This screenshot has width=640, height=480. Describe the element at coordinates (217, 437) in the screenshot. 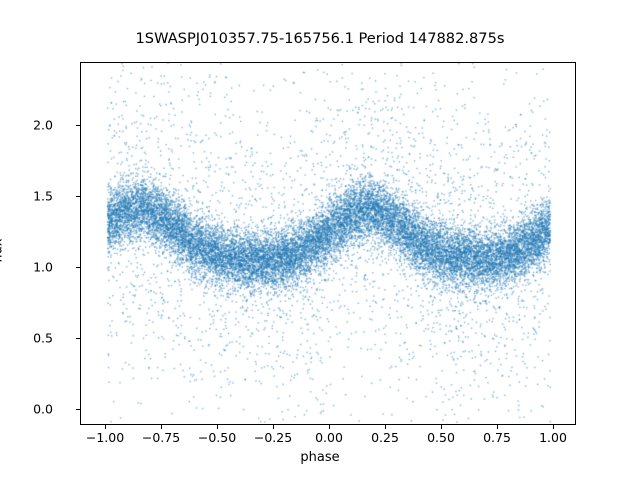

I see `xtick-label-2: −0.50` at that location.